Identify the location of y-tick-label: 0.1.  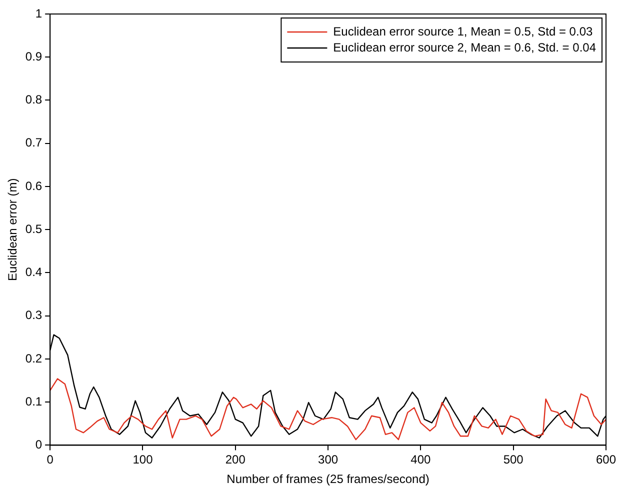
(33, 401).